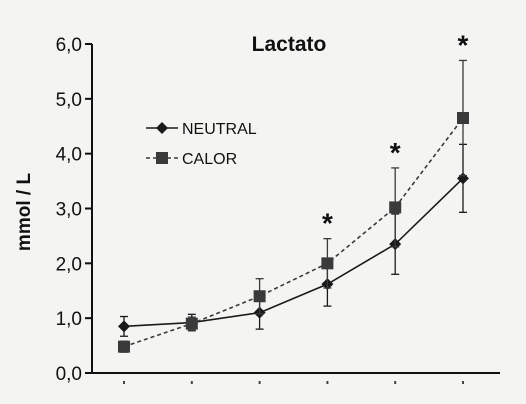 The height and width of the screenshot is (404, 526). What do you see at coordinates (69, 264) in the screenshot?
I see `y-tick-label: 2,0` at bounding box center [69, 264].